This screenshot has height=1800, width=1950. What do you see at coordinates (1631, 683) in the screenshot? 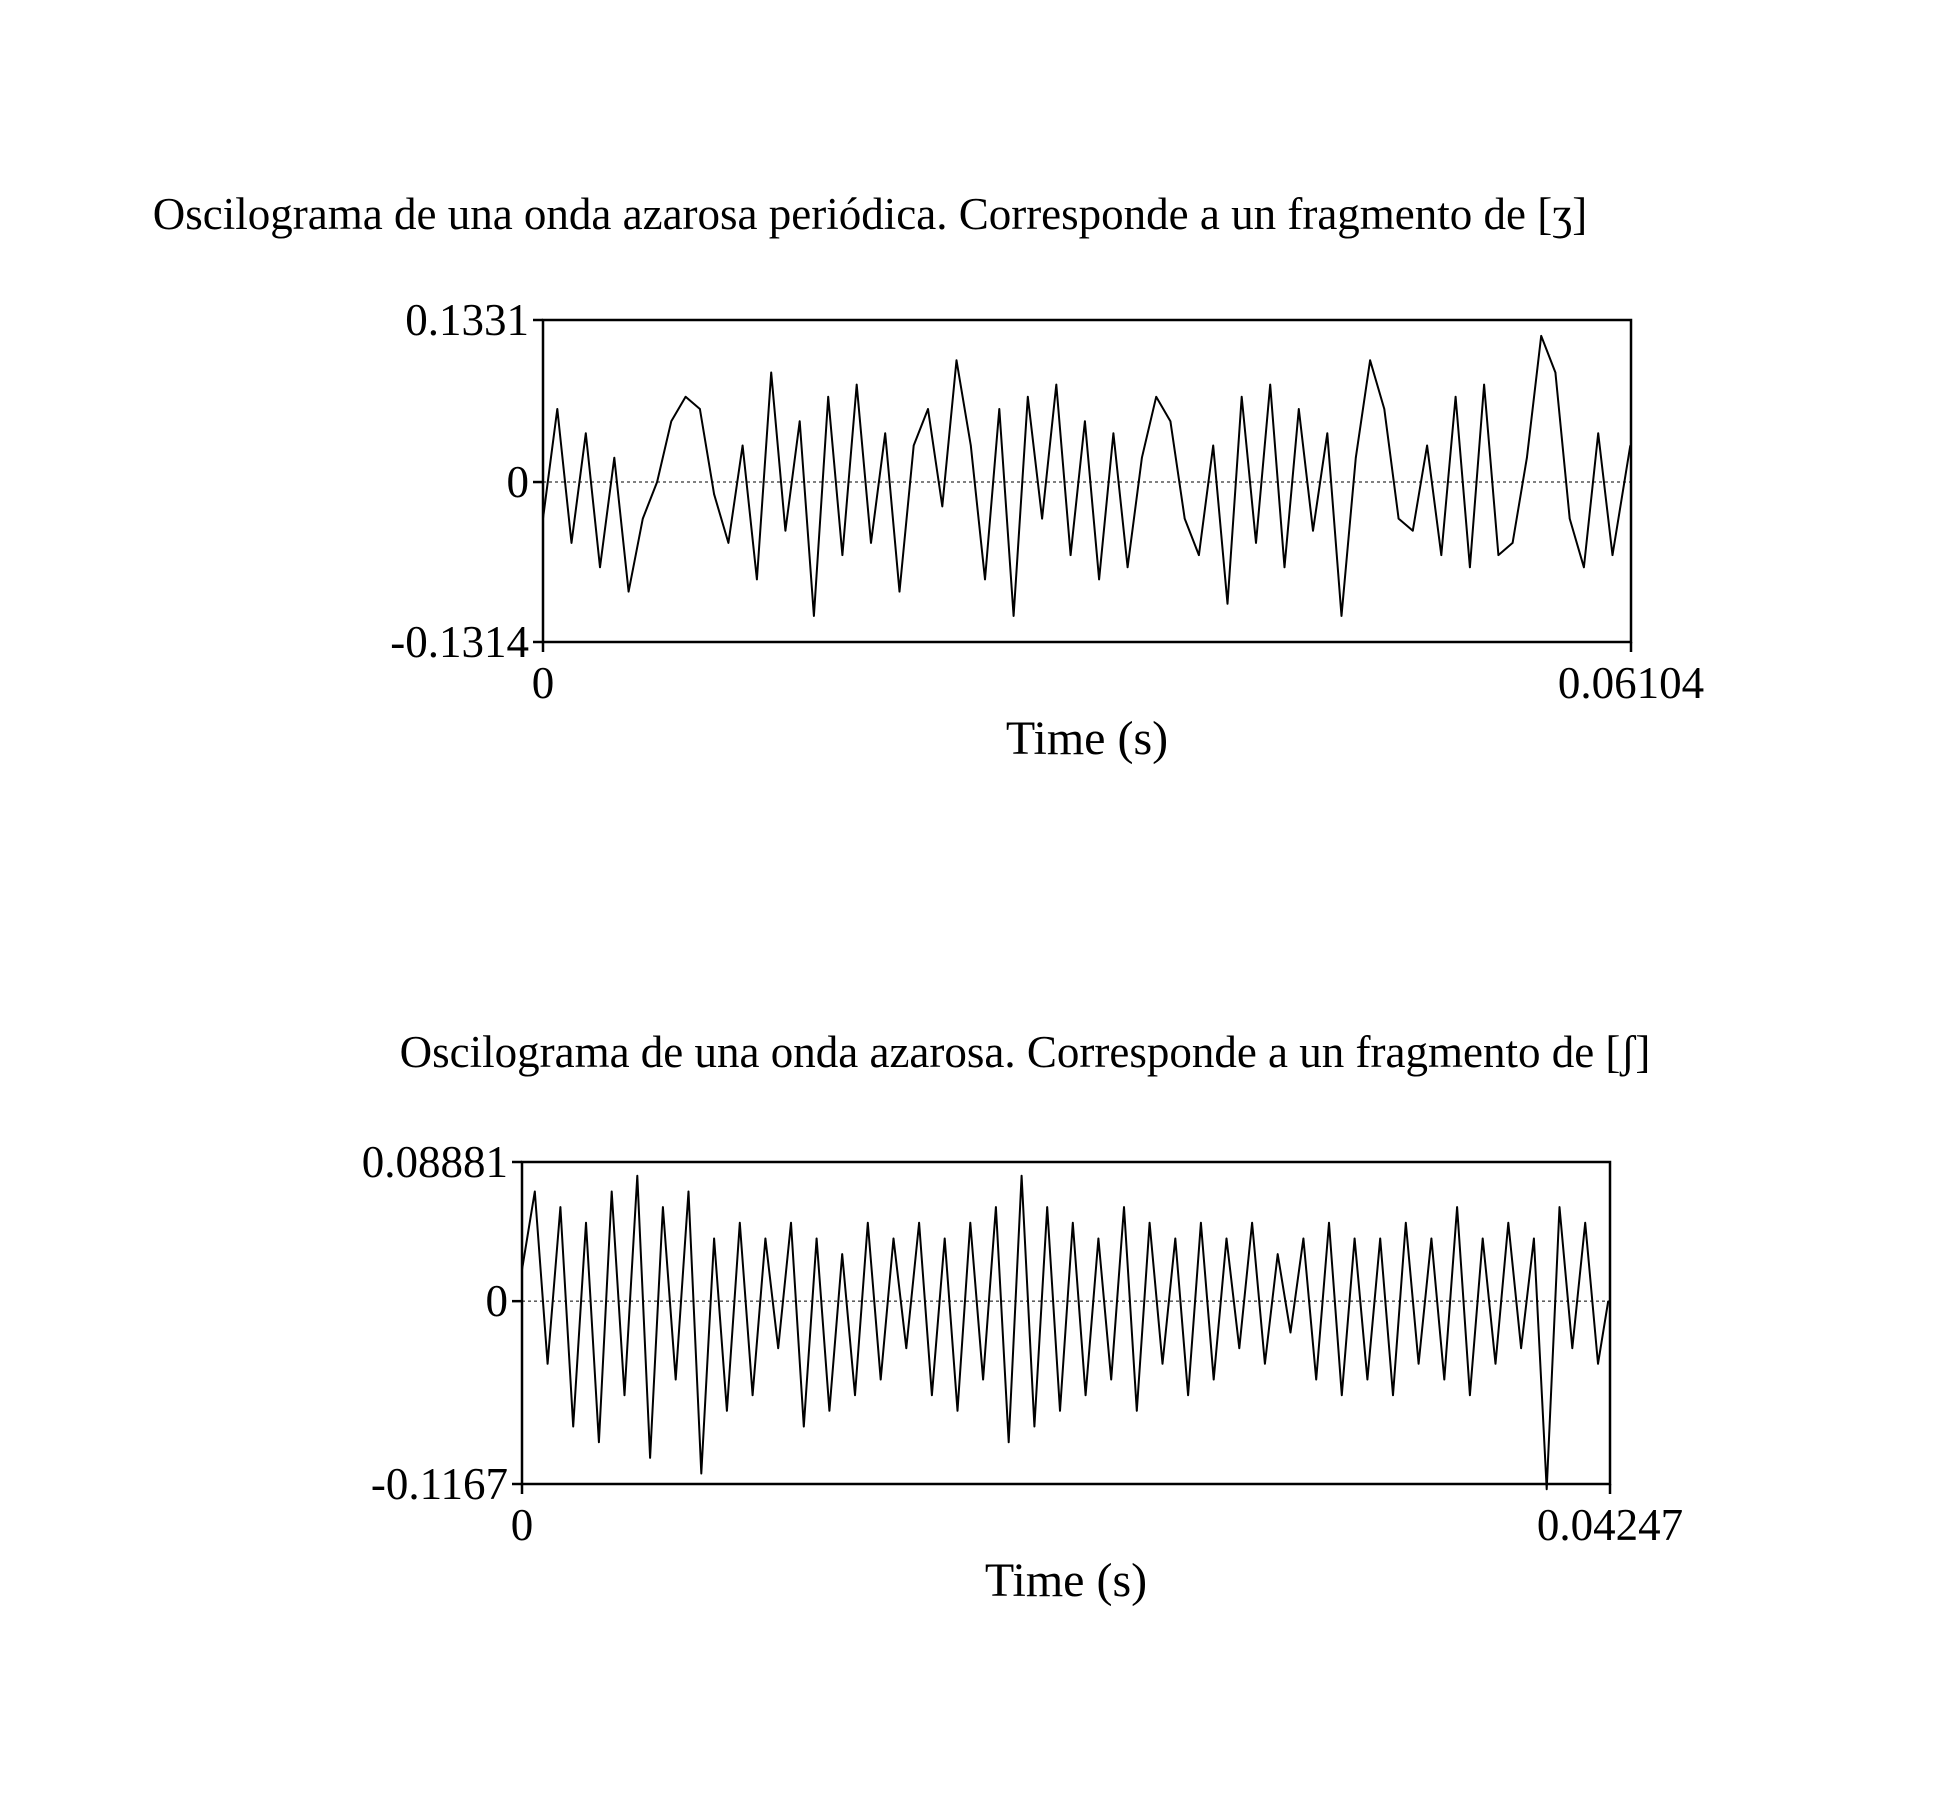
I see `chart-1-x-tick-end: 0.06104` at bounding box center [1631, 683].